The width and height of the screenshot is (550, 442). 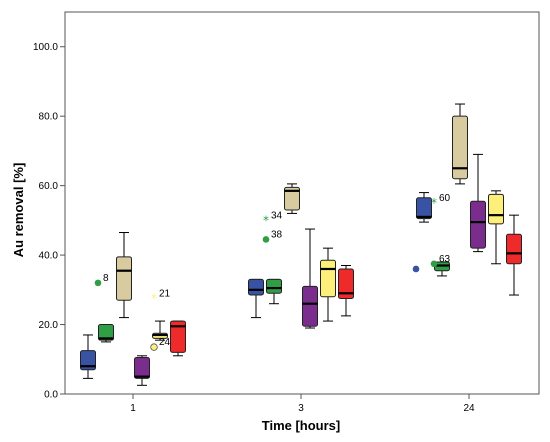 I want to click on outlier-point: 63, so click(x=440, y=261).